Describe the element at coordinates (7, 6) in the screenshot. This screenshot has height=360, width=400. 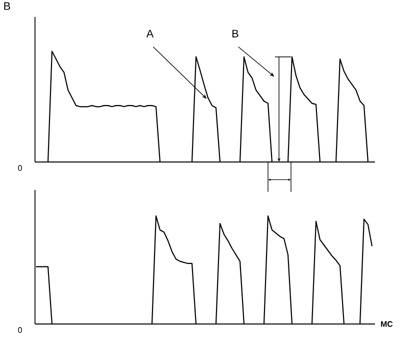
I see `chart-title: B` at that location.